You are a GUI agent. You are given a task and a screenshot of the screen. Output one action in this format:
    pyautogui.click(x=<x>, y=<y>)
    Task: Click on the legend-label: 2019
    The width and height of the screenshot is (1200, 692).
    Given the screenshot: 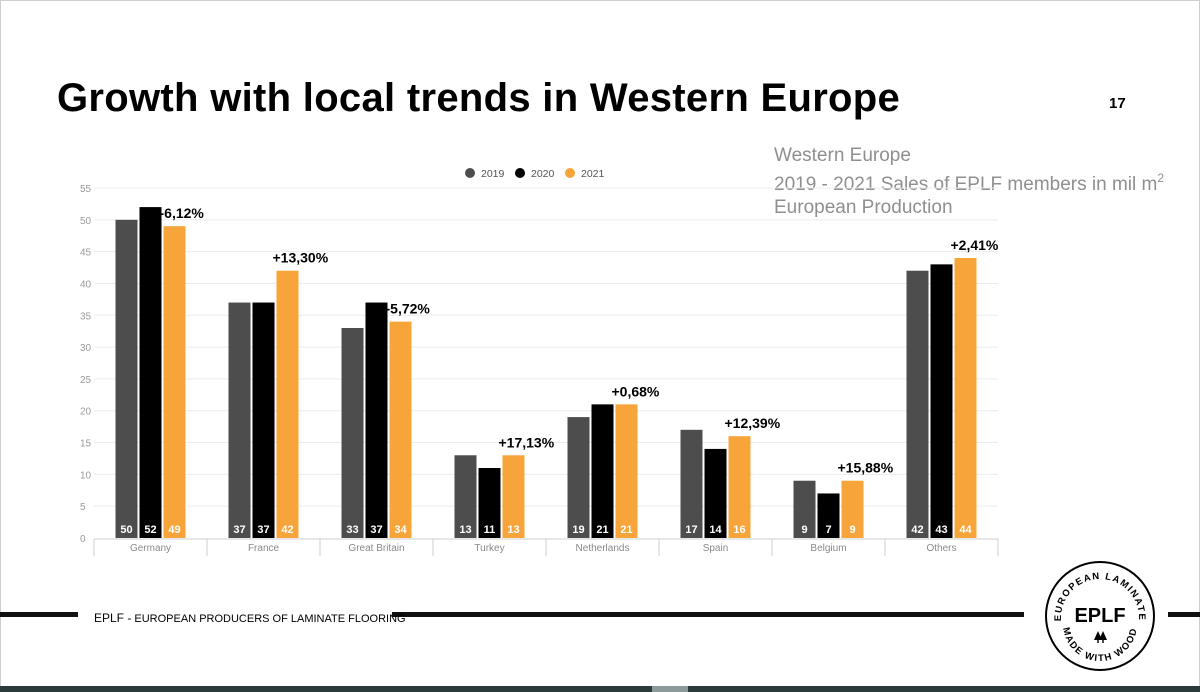 What is the action you would take?
    pyautogui.click(x=493, y=174)
    